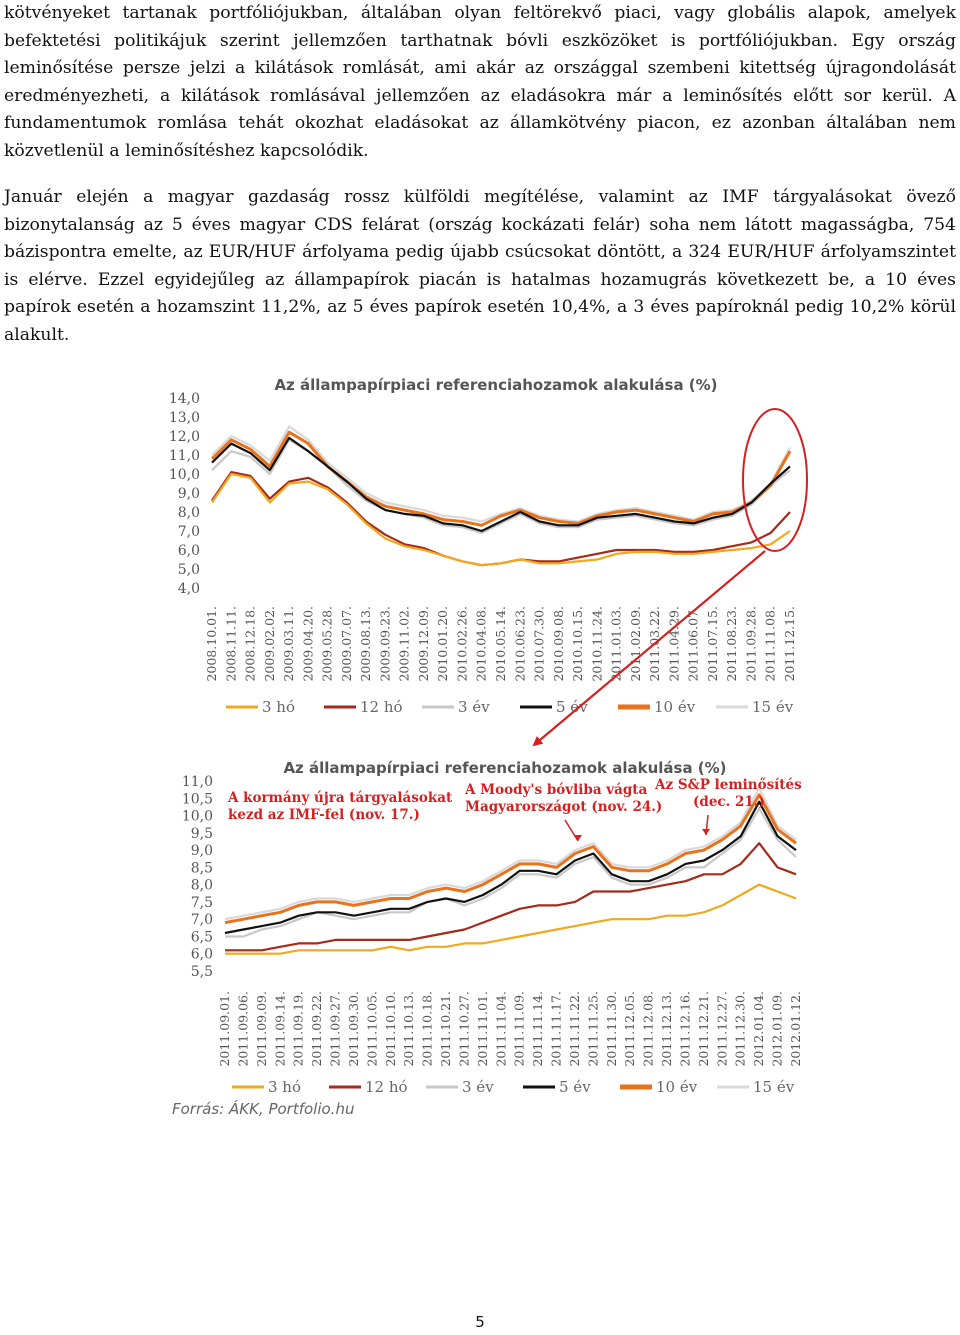 This screenshot has height=1335, width=960. What do you see at coordinates (770, 644) in the screenshot?
I see `x-tick-label: 2011.11.08.` at bounding box center [770, 644].